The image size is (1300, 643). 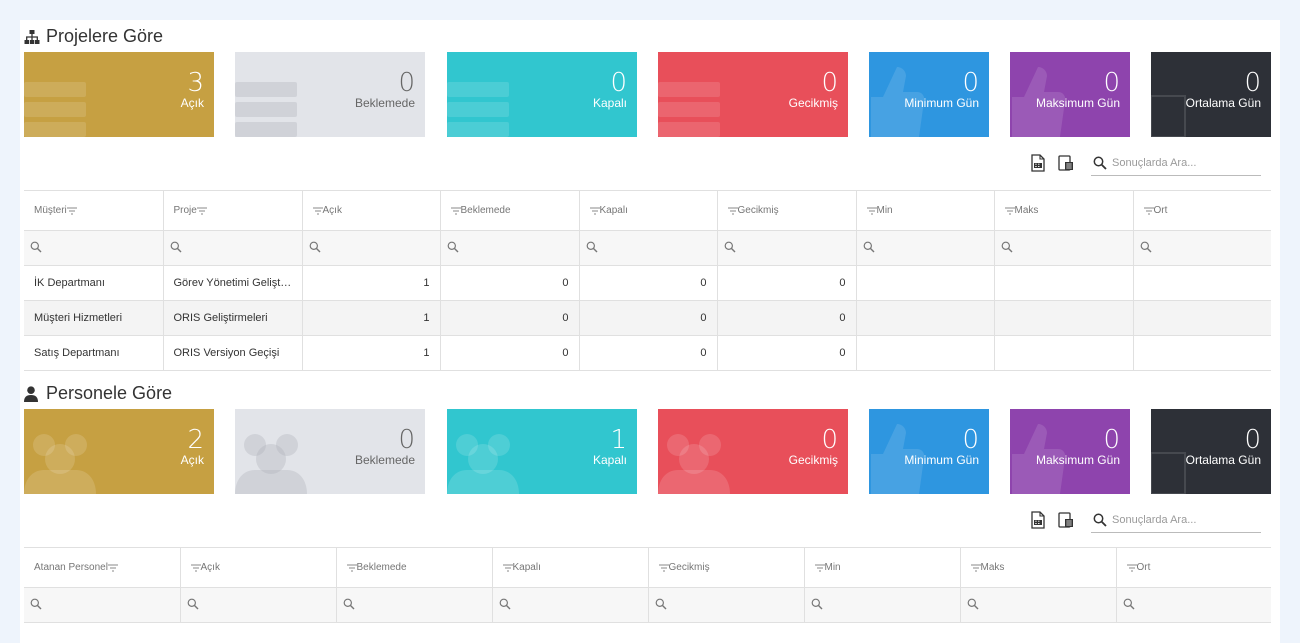 I want to click on table-cell: ORIS Geliştirmeleri, so click(x=233, y=318).